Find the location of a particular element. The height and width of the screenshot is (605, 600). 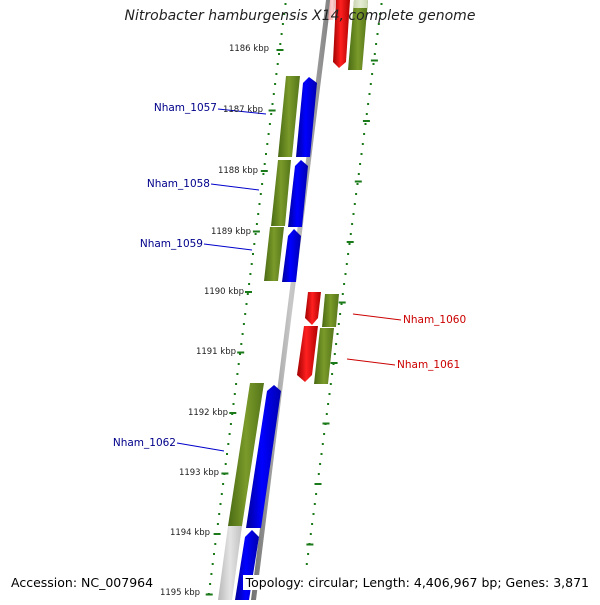

gene-label-nham-1058: Nham_1058 is located at coordinates (178, 184).